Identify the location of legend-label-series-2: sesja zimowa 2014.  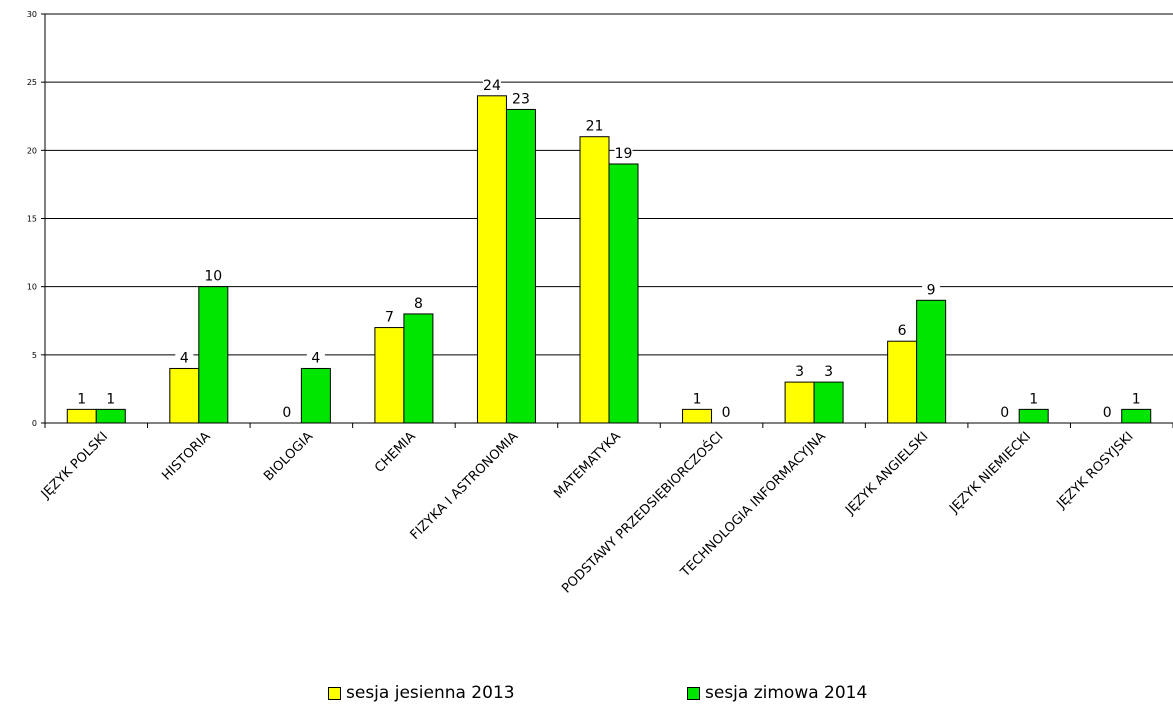
(786, 693).